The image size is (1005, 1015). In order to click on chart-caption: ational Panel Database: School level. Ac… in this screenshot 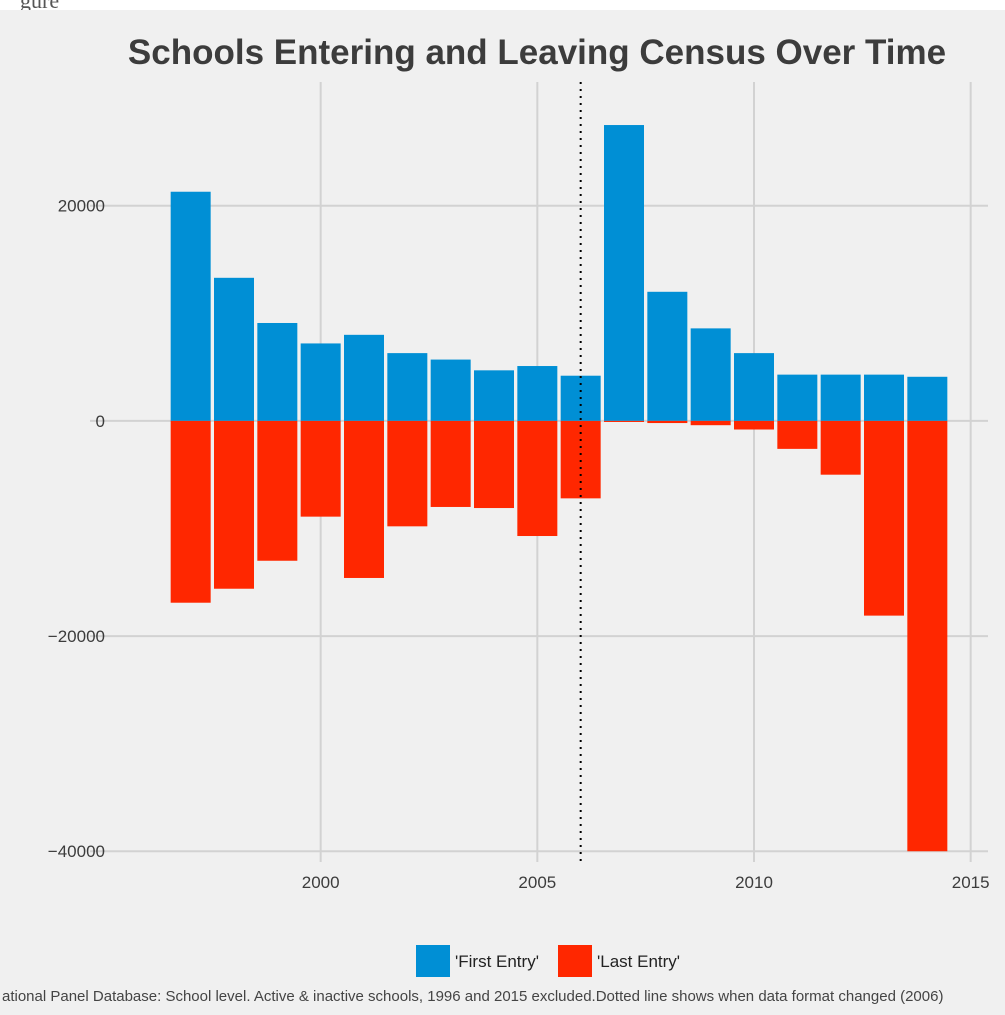, I will do `click(472, 996)`.